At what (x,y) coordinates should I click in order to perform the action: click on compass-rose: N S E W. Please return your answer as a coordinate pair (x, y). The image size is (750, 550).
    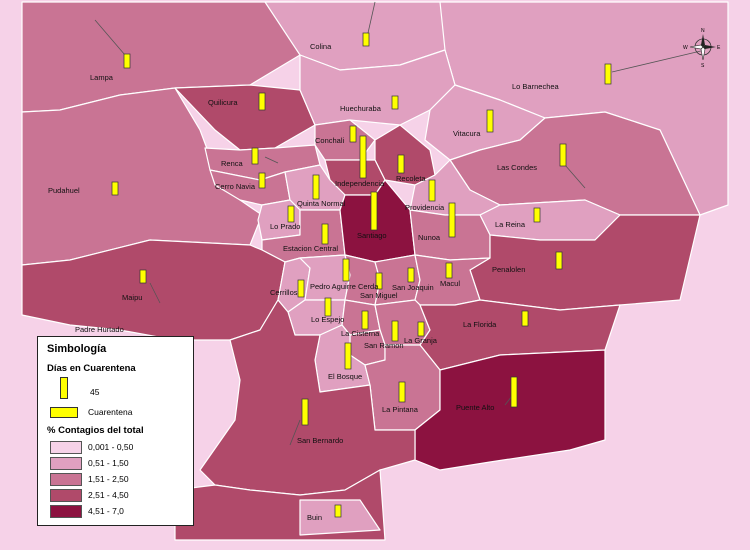
    Looking at the image, I should click on (702, 48).